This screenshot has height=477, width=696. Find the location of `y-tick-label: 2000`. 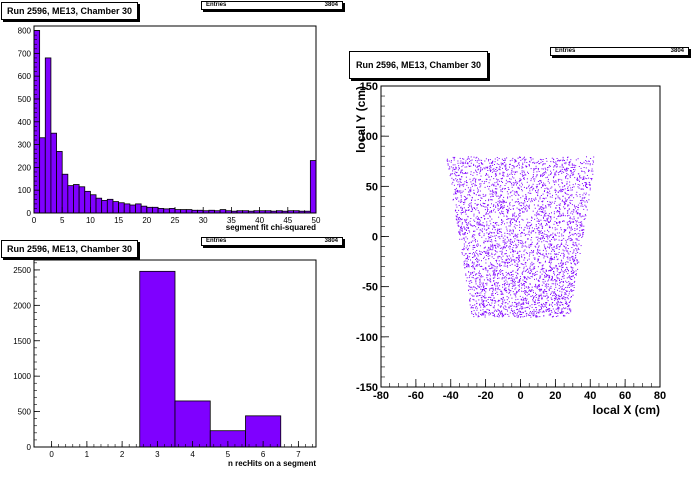

y-tick-label: 2000 is located at coordinates (22, 305).